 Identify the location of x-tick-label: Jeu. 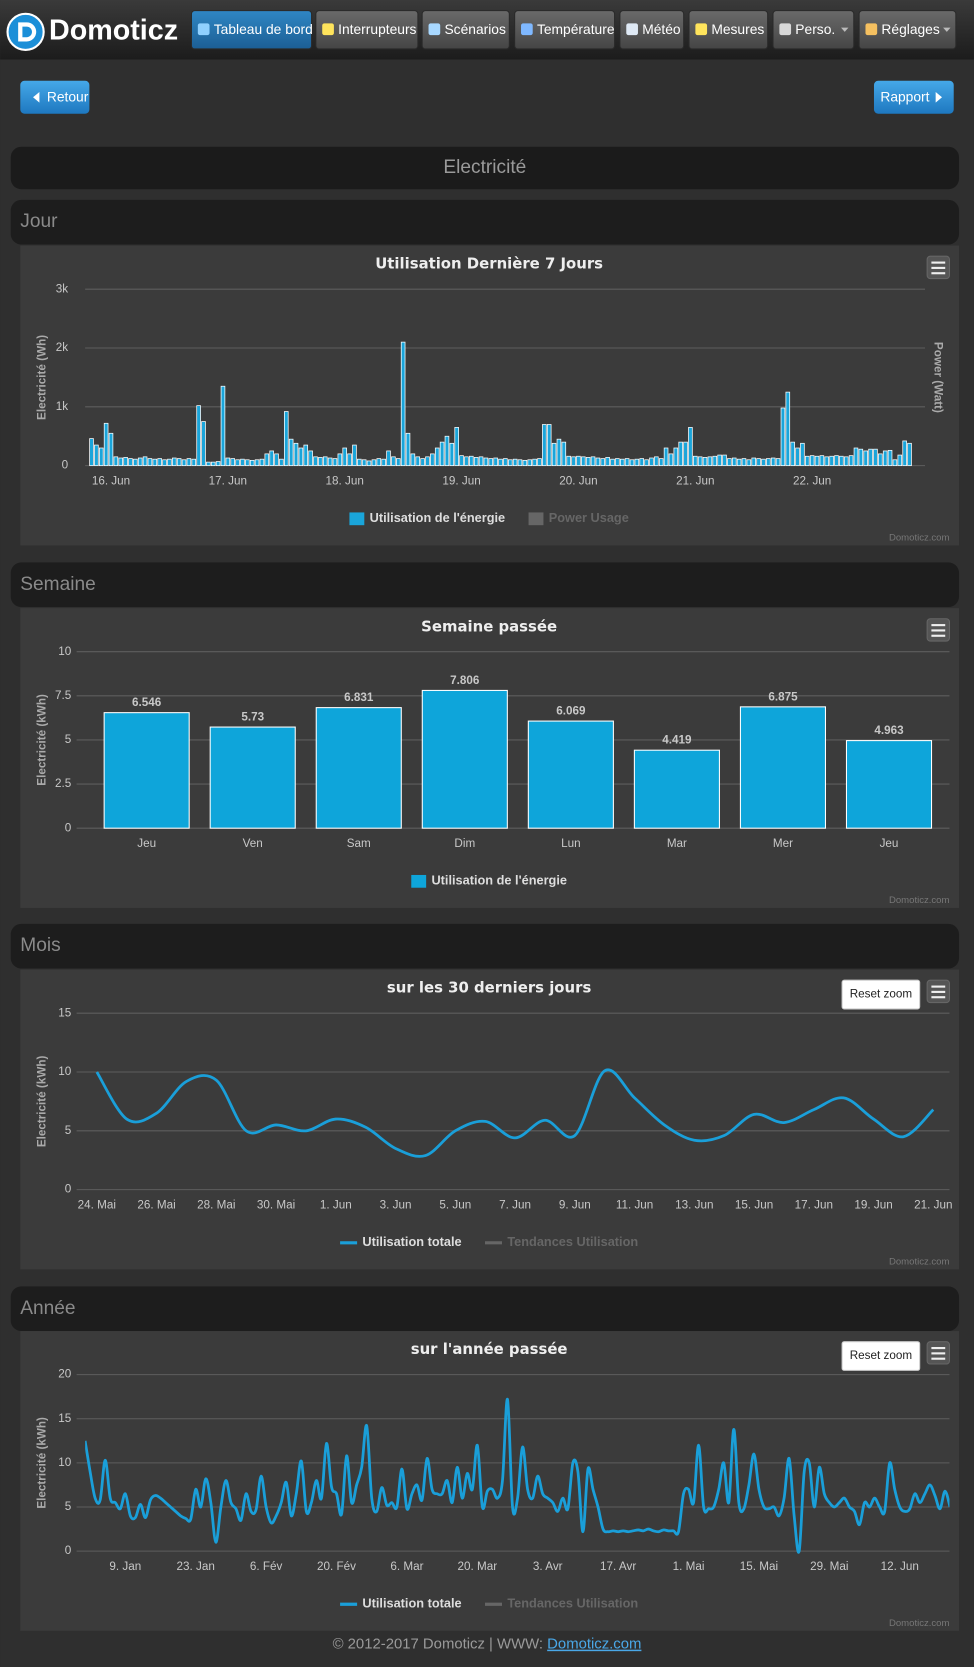
(146, 843).